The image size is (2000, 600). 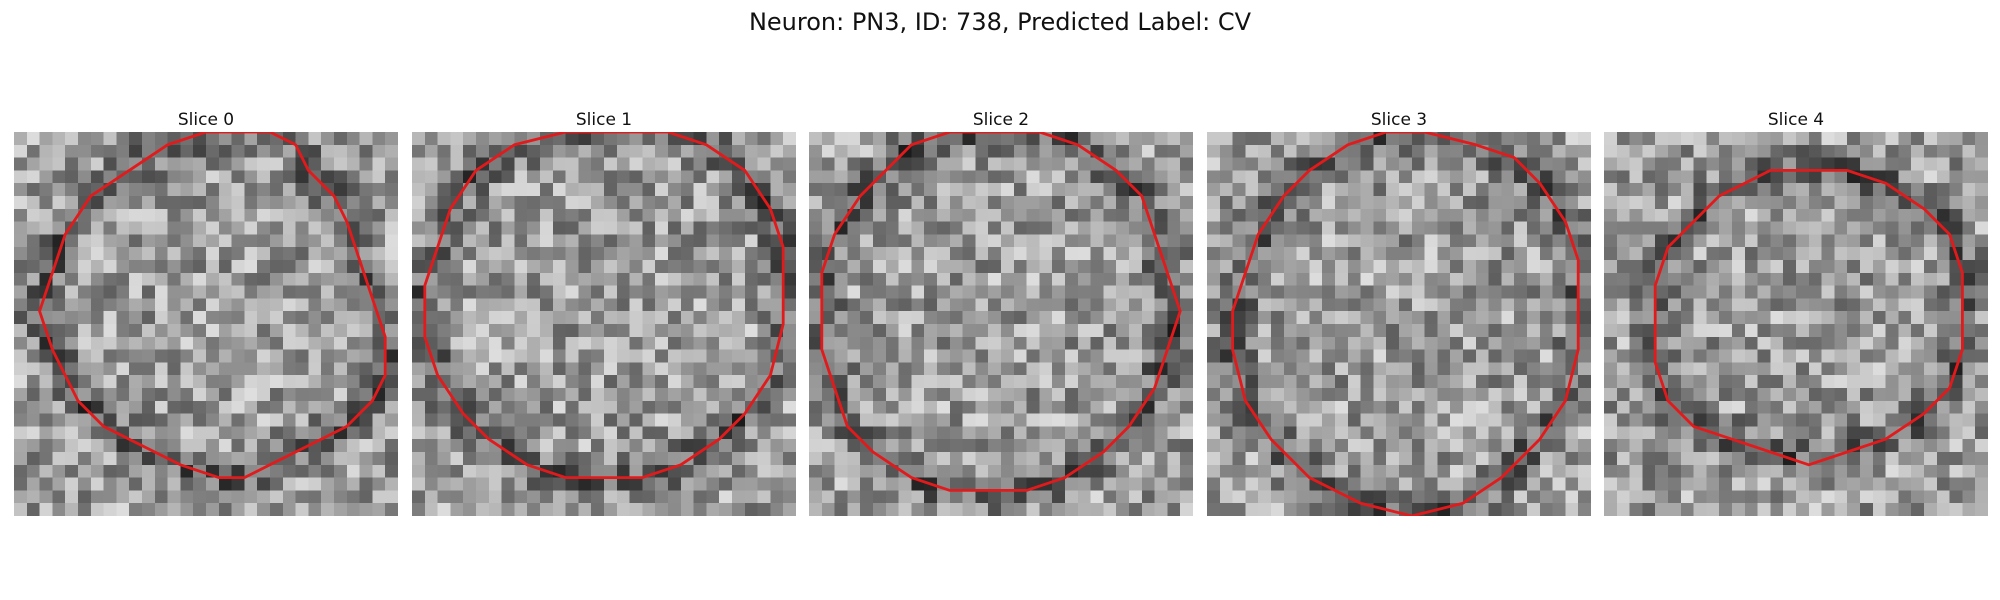 What do you see at coordinates (604, 120) in the screenshot?
I see `slice-title: Slice 1` at bounding box center [604, 120].